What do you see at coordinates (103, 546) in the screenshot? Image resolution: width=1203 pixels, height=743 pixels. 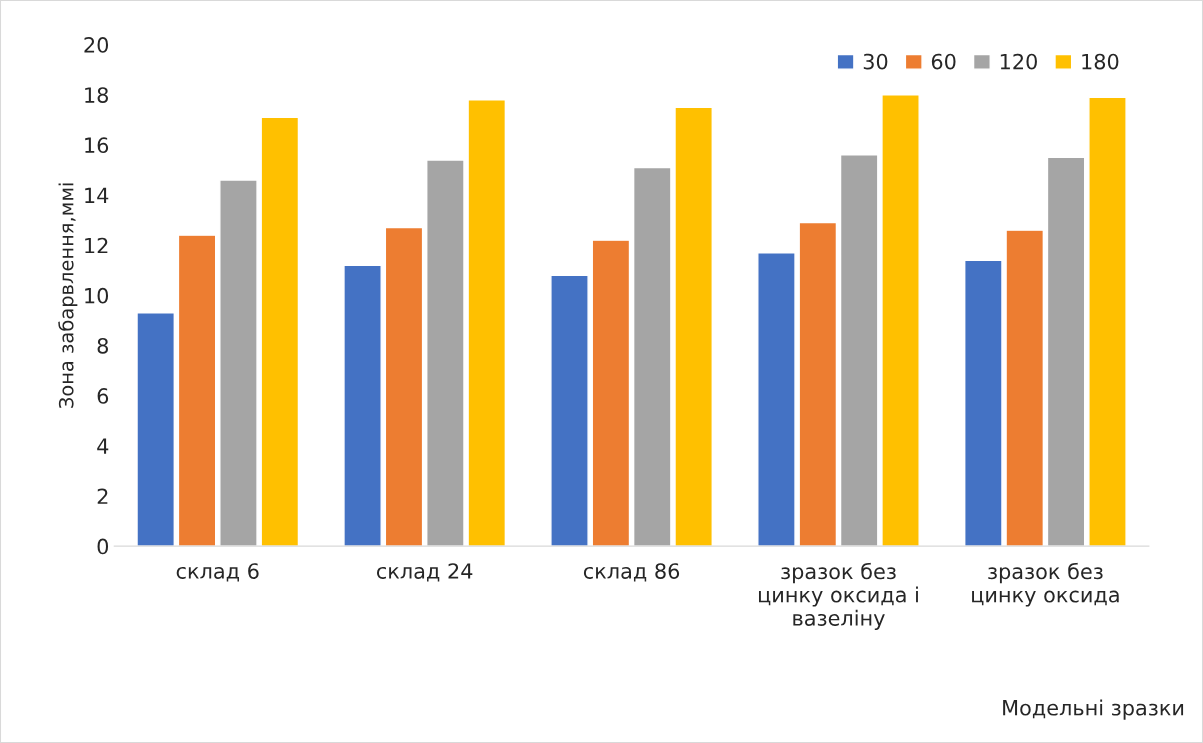 I see `y-tick-label: 0` at bounding box center [103, 546].